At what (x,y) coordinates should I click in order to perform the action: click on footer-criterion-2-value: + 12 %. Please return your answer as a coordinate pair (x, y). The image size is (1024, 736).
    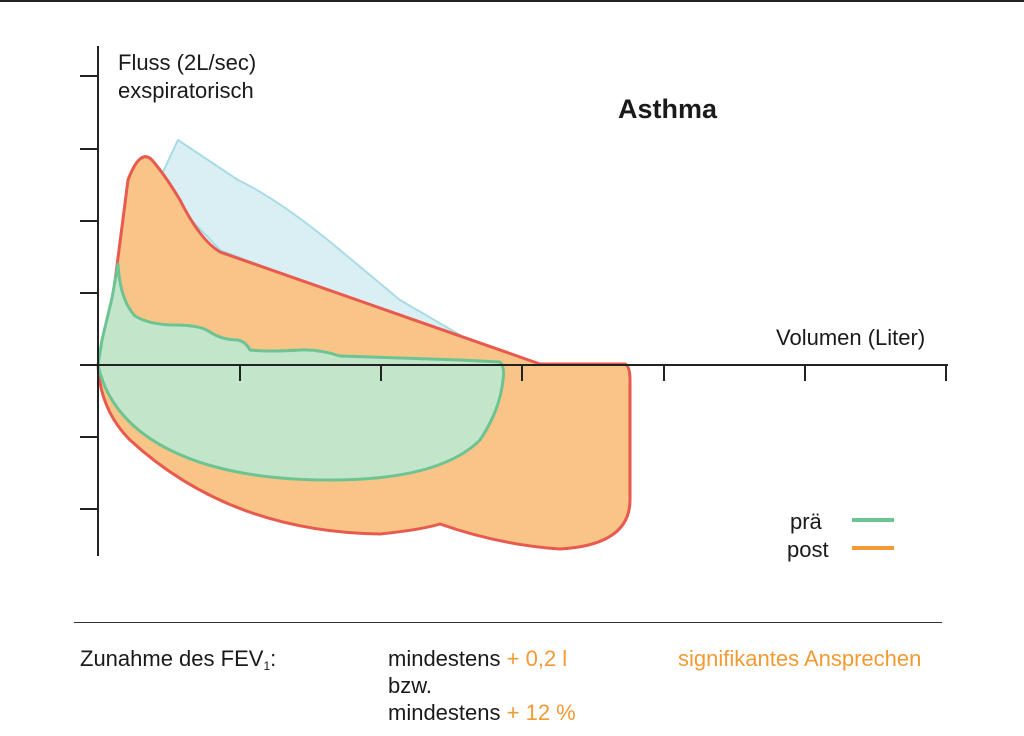
    Looking at the image, I should click on (541, 712).